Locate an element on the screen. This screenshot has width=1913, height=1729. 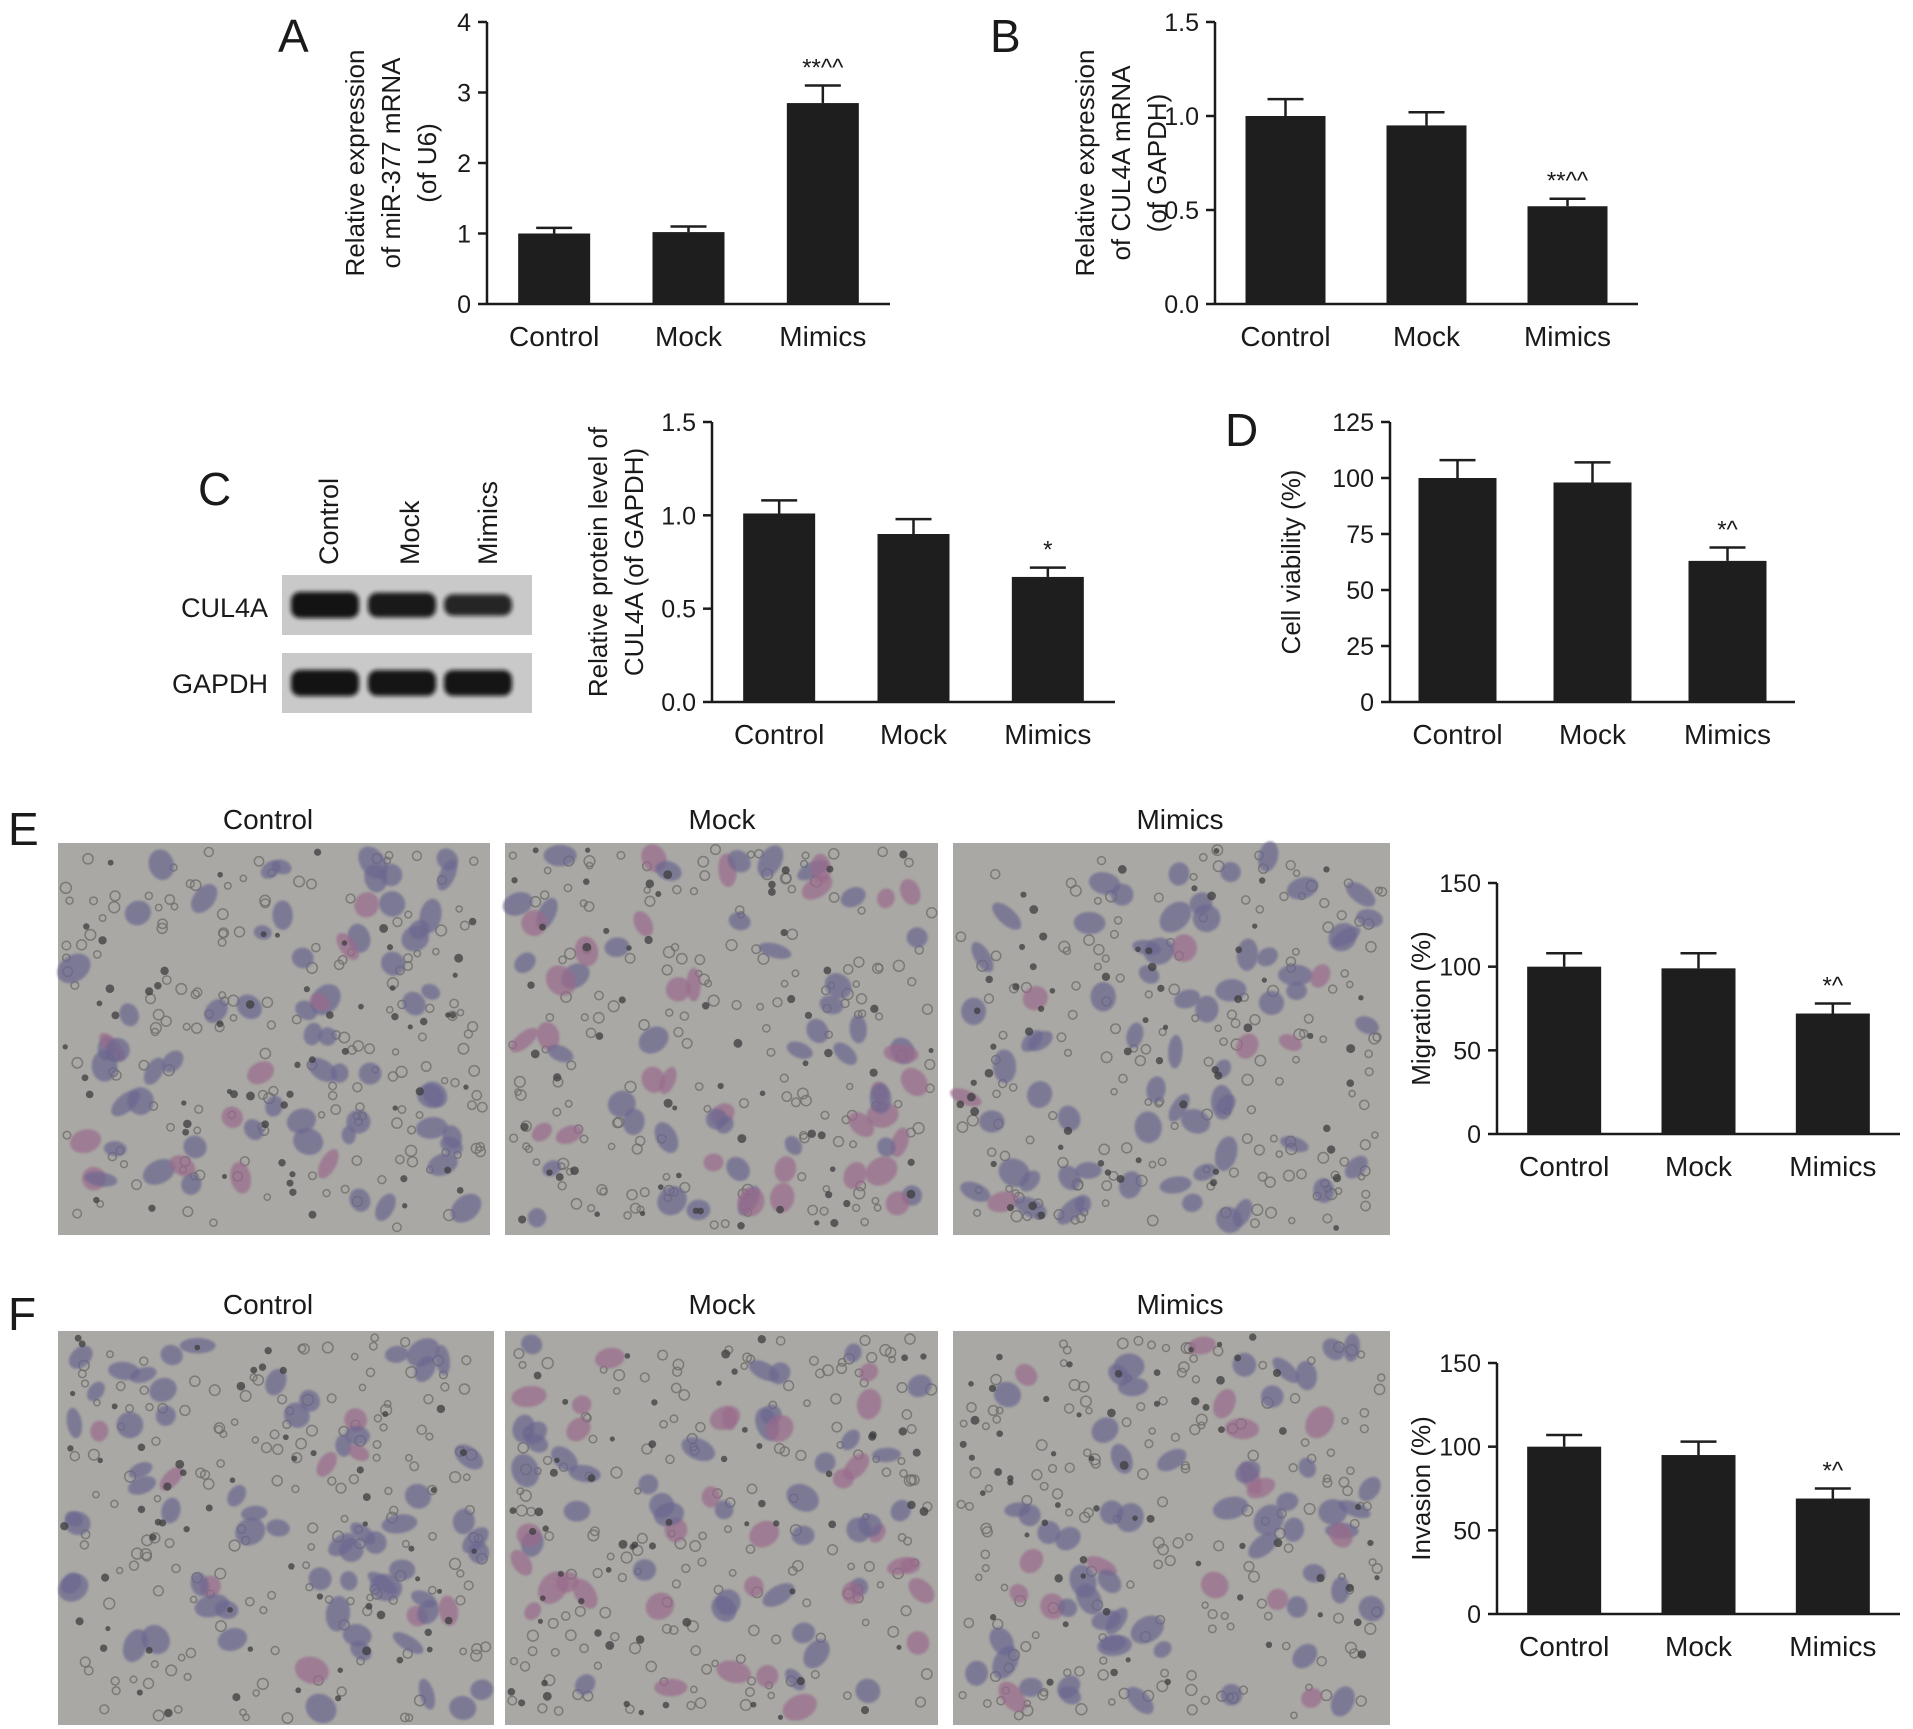
y-axis-title: of miR-377 mRNA is located at coordinates (391, 163).